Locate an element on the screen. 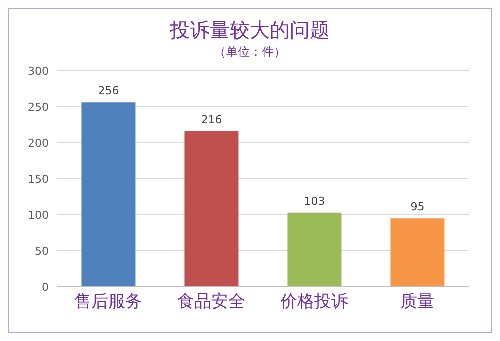 The image size is (500, 341). chart-title: 投诉量较大的问题 is located at coordinates (250, 30).